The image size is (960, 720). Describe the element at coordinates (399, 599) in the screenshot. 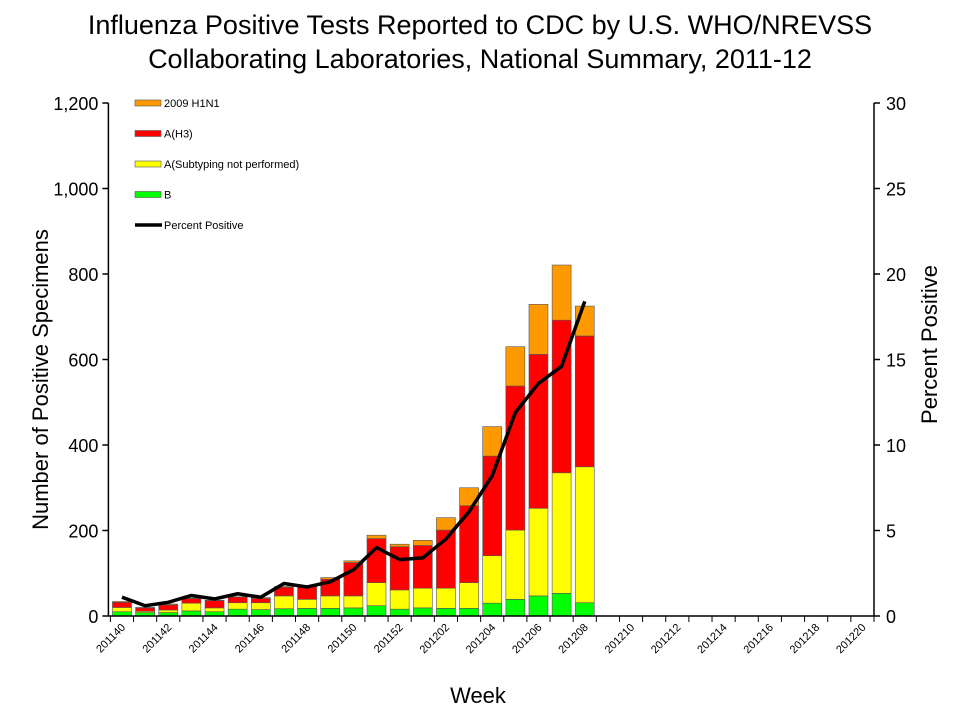

I see `bar-a-subtyping-not-performed--201152` at that location.